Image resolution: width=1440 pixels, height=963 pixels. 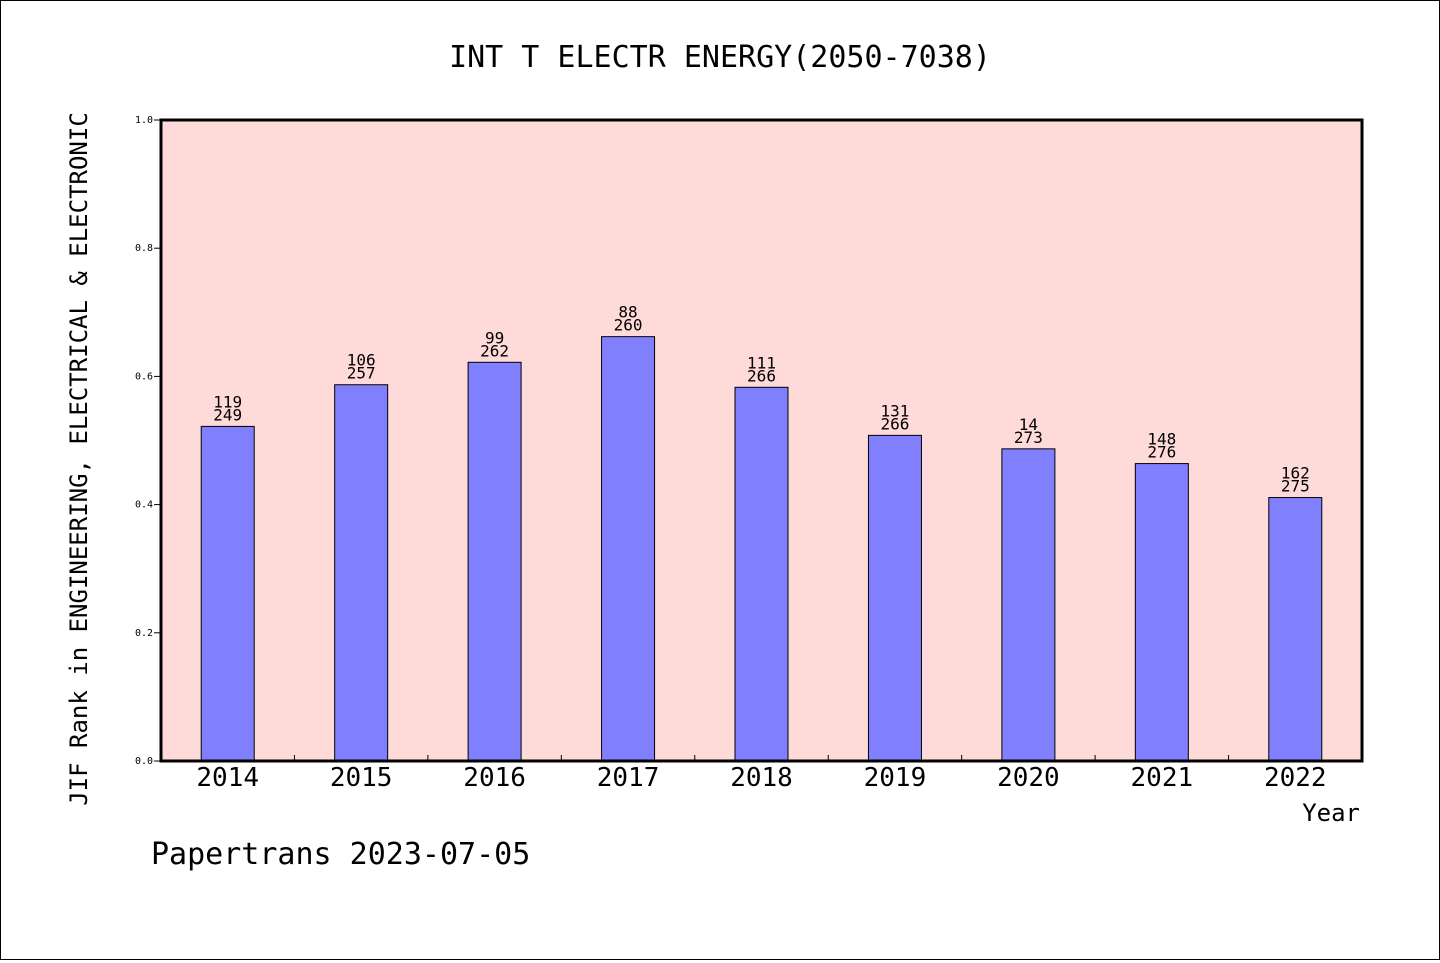 What do you see at coordinates (1161, 452) in the screenshot?
I see `bar-total-label: 276` at bounding box center [1161, 452].